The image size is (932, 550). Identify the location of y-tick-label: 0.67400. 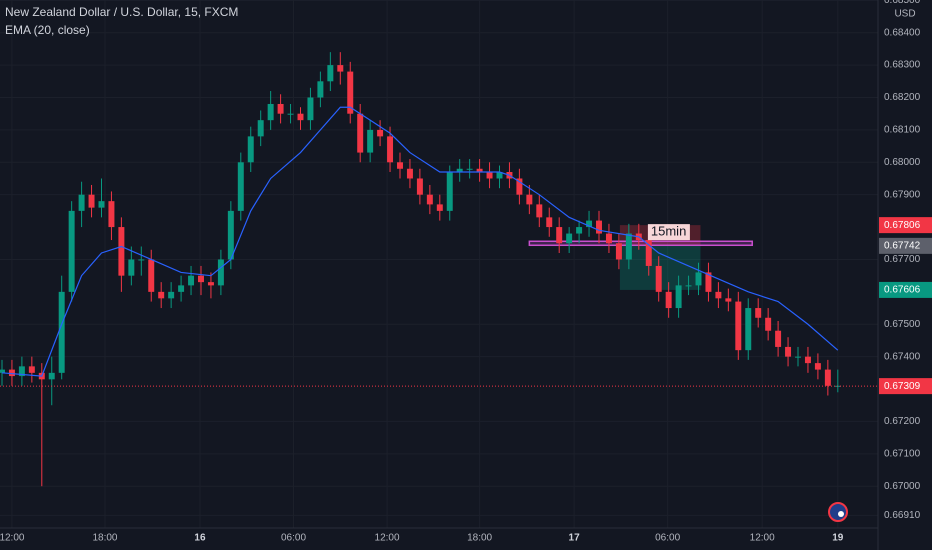
(902, 356).